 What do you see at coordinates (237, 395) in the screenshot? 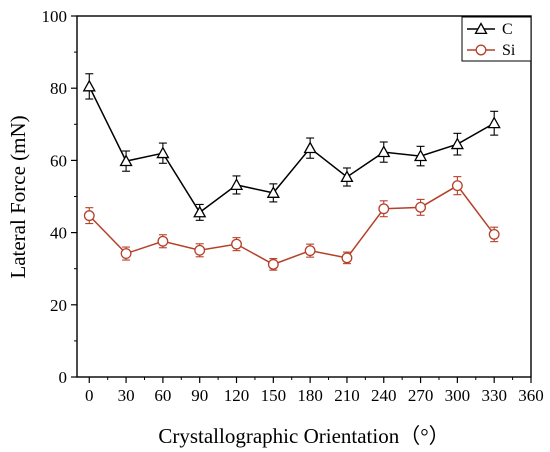
I see `x-tick-label: 120` at bounding box center [237, 395].